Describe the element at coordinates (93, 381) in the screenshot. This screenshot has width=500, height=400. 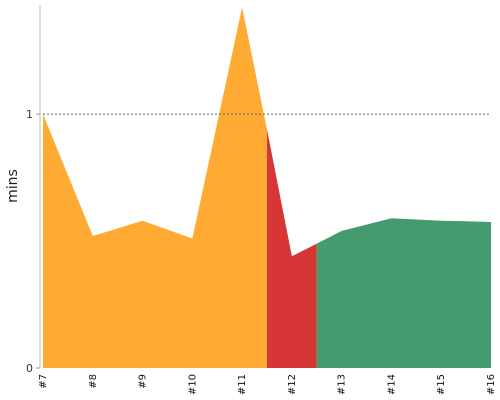
I see `x-tick-label: #8` at that location.